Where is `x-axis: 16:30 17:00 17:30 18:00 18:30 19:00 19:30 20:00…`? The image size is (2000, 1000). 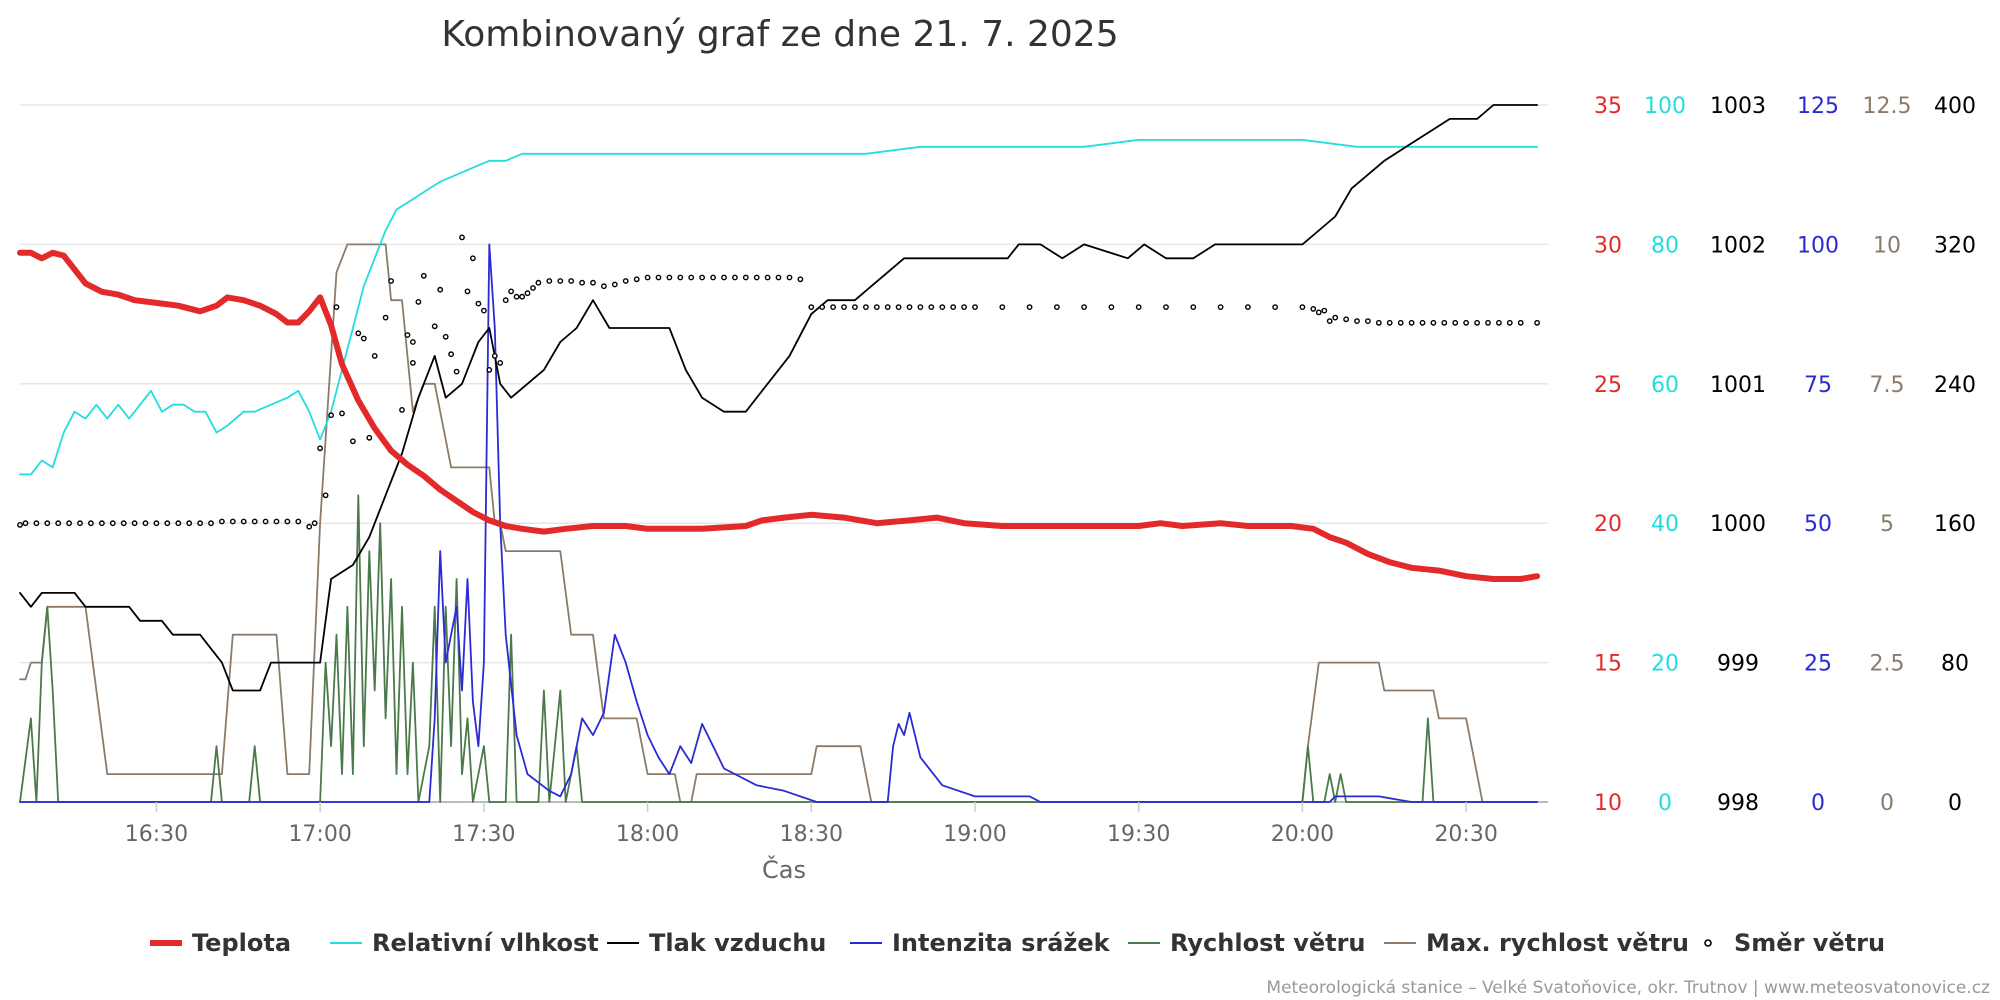
x-axis: 16:30 17:00 17:30 18:00 18:30 19:00 19:30 20:00… is located at coordinates (811, 824).